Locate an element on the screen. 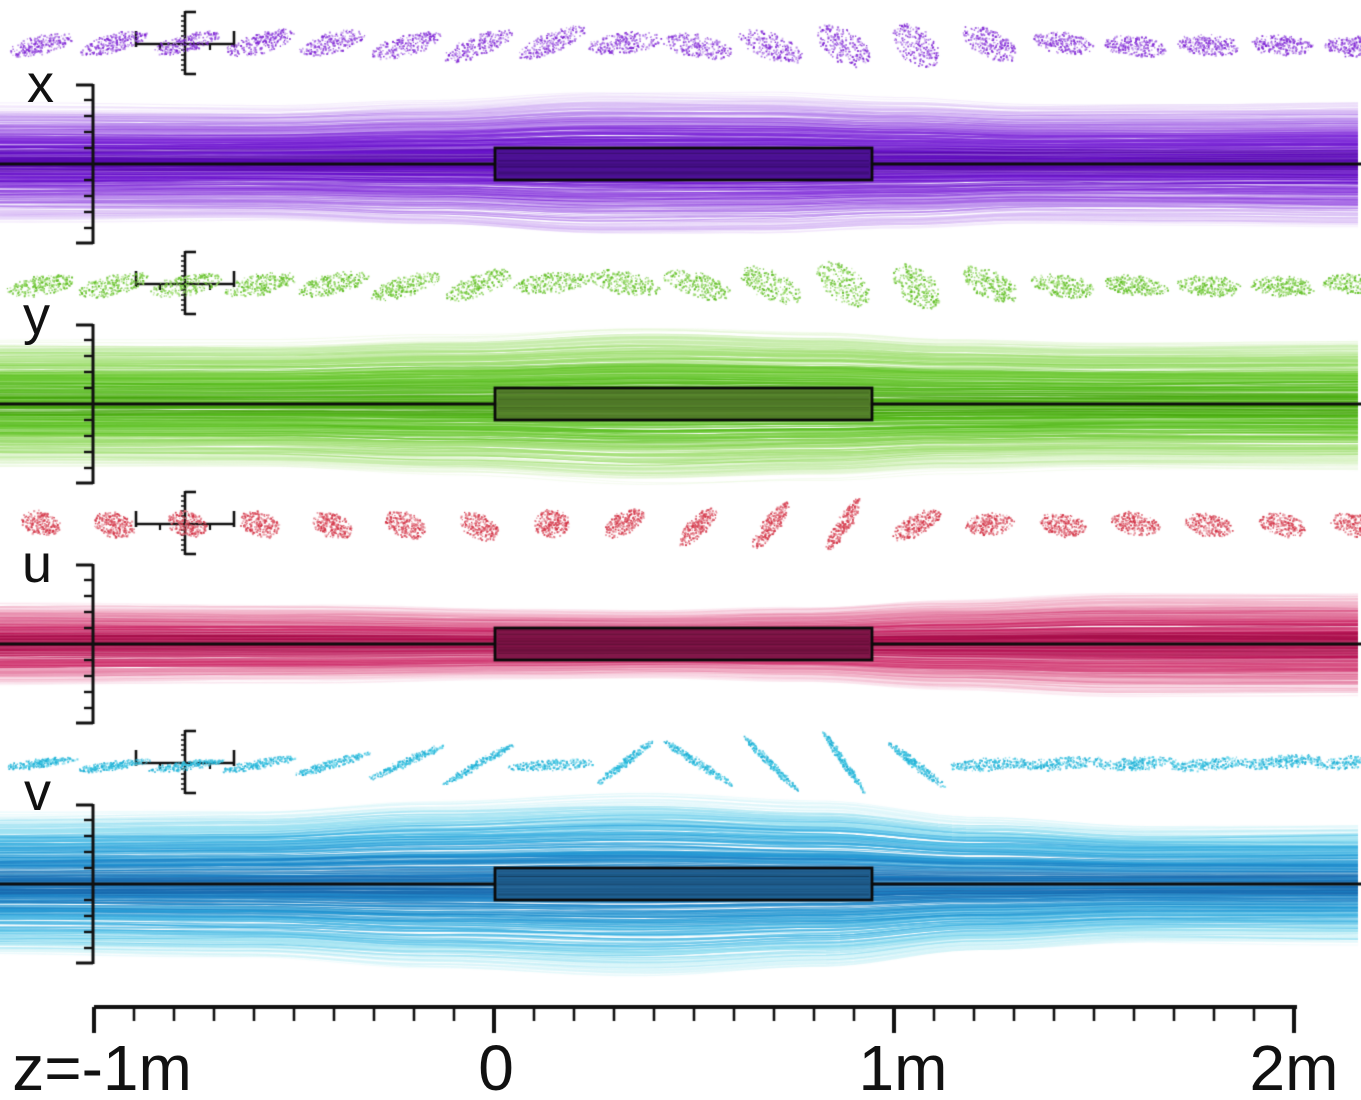 This screenshot has width=1361, height=1100. axis-tick-label-2m: 2m is located at coordinates (1294, 1066).